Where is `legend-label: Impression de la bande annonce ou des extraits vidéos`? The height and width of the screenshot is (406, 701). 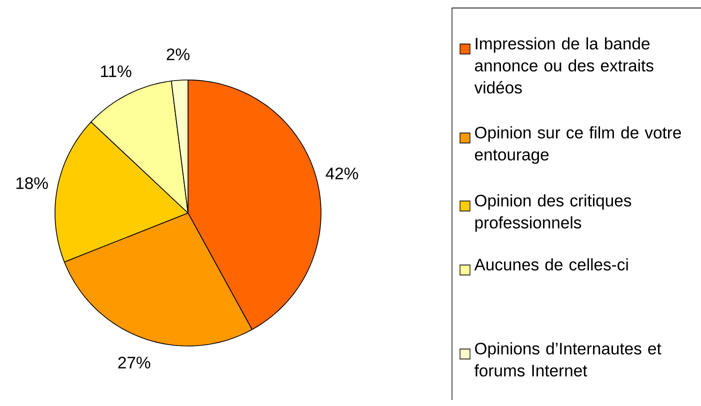 legend-label: Impression de la bande annonce ou des extraits vidéos is located at coordinates (564, 65).